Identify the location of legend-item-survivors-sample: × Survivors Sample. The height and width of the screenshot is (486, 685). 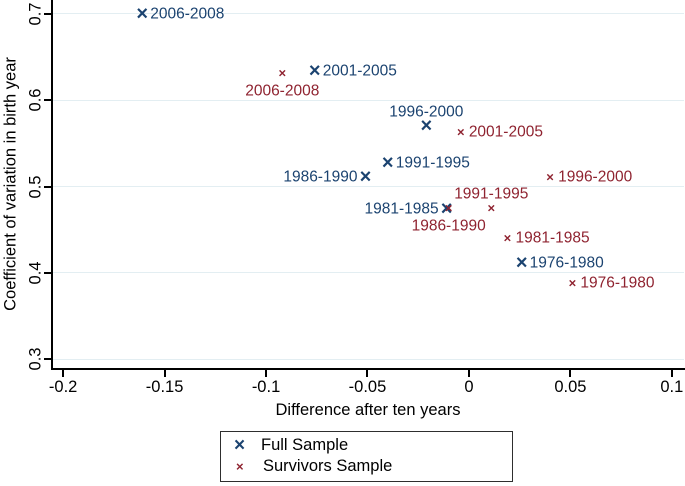
(373, 466).